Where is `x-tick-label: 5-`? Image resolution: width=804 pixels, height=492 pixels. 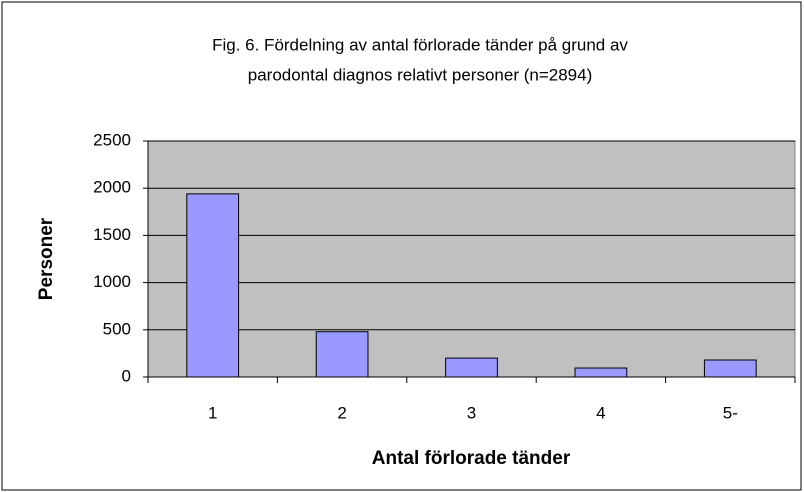
x-tick-label: 5- is located at coordinates (730, 412).